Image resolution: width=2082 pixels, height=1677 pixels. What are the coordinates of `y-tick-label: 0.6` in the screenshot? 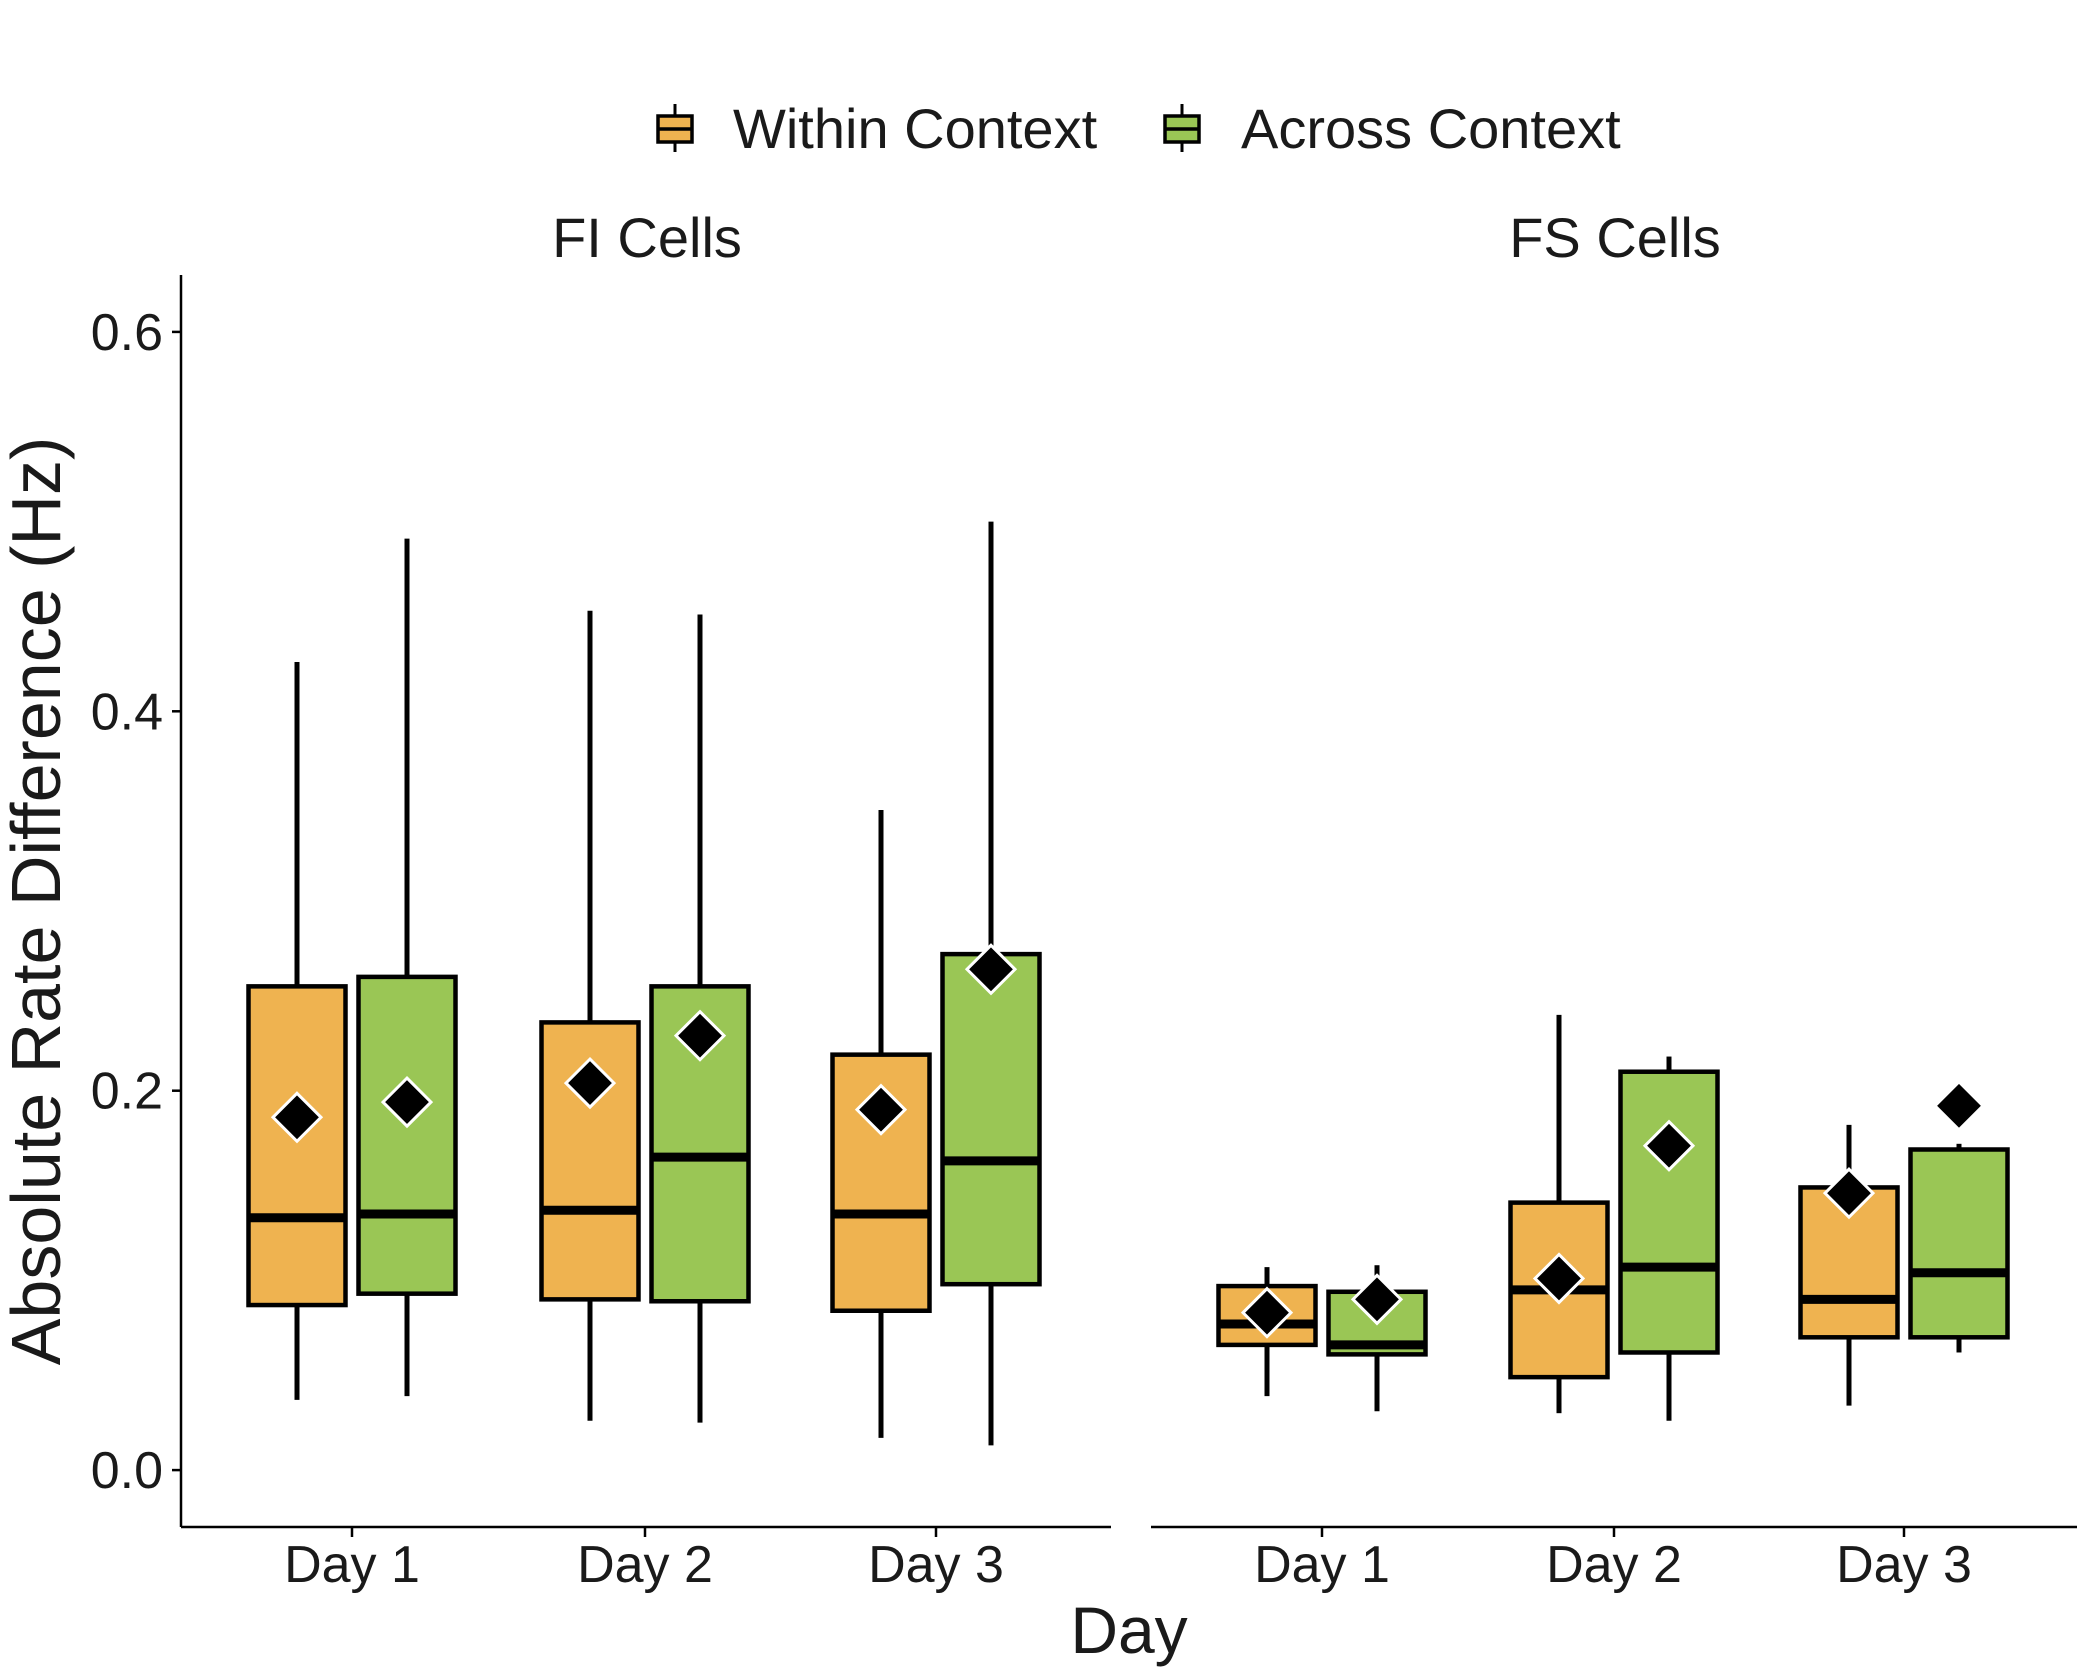 It's located at (127, 333).